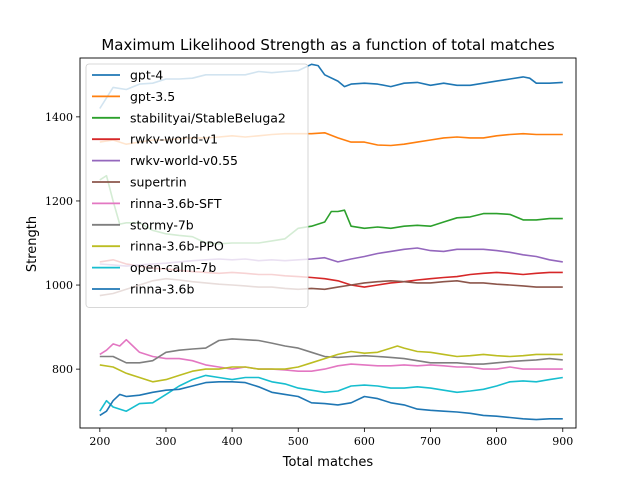  Describe the element at coordinates (59, 117) in the screenshot. I see `y-tick-label: 1400` at that location.